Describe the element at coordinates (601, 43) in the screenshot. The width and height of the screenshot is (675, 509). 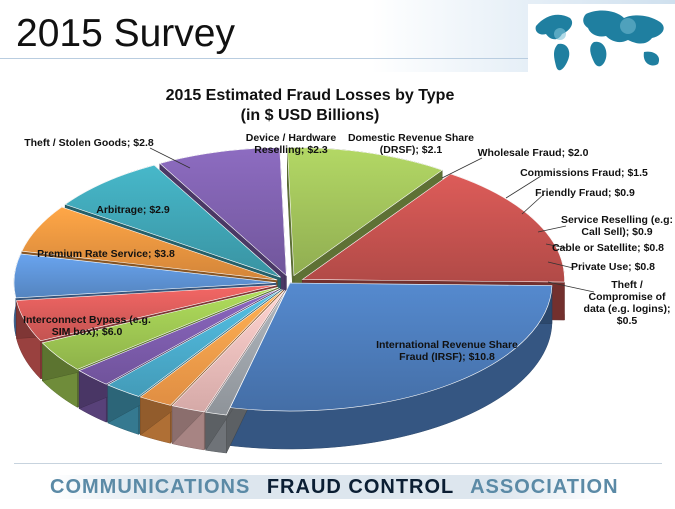
I see `world-map-icon` at that location.